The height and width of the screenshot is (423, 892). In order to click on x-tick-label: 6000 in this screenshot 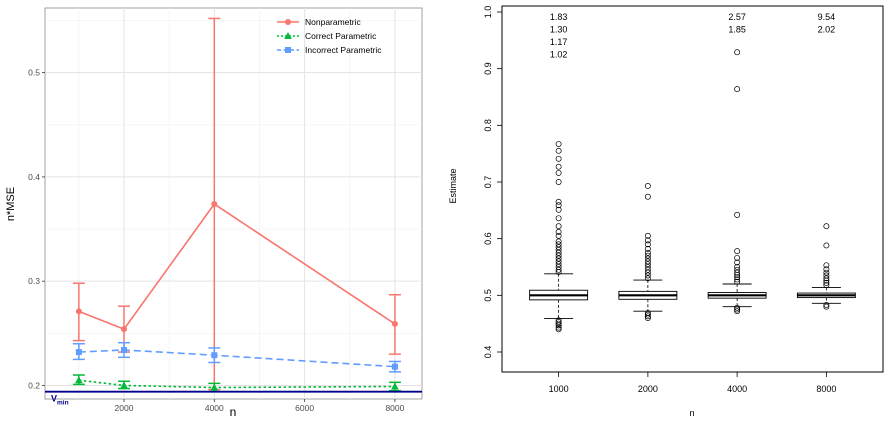, I will do `click(304, 408)`.